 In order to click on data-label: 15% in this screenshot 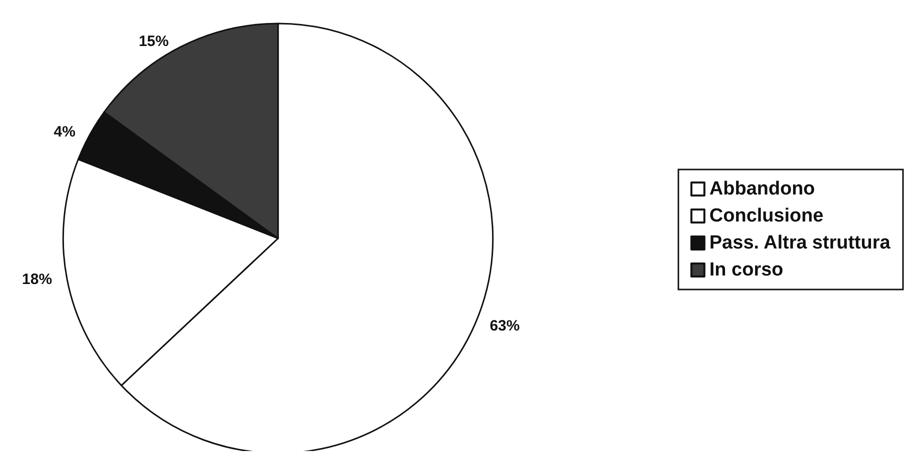, I will do `click(153, 41)`.